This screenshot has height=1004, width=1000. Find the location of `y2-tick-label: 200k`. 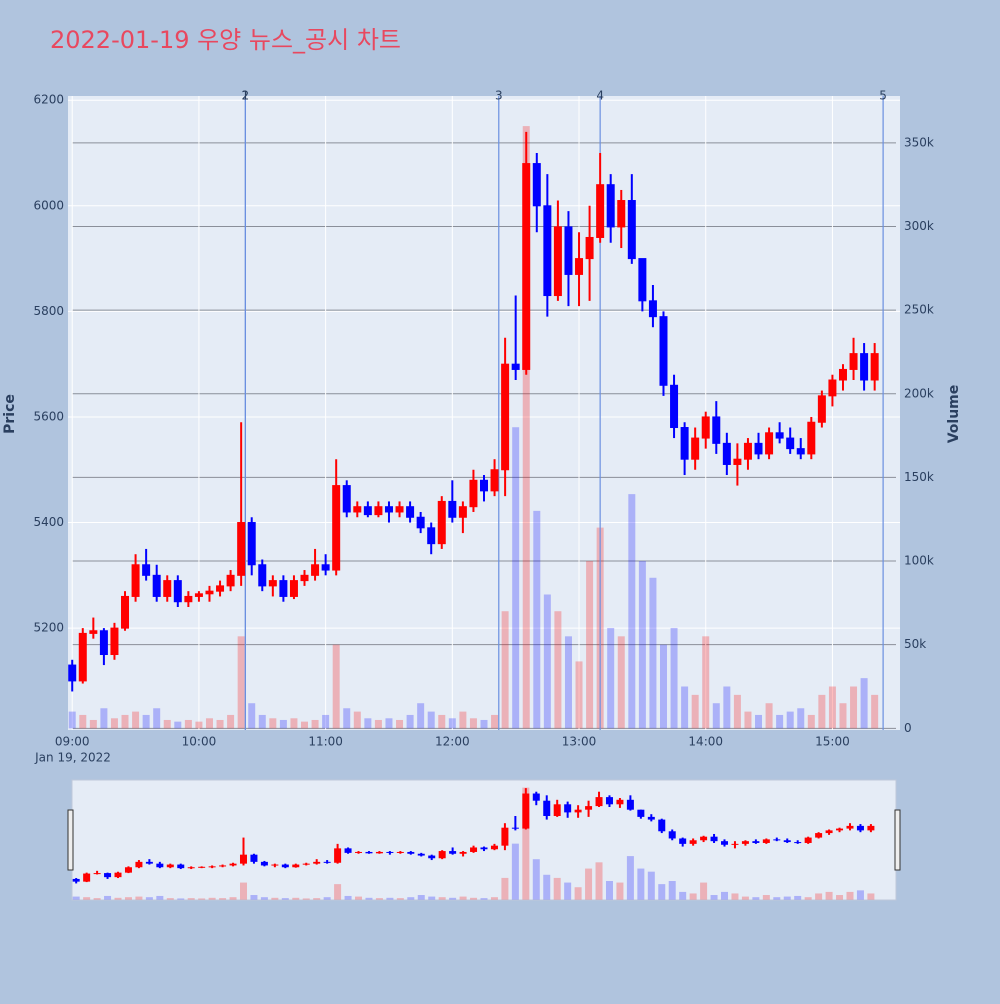

y2-tick-label: 200k is located at coordinates (919, 393).